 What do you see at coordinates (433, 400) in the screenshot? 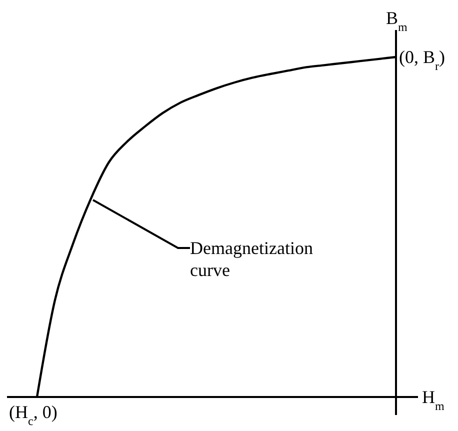
I see `x-axis-title: H$_{m}$` at bounding box center [433, 400].